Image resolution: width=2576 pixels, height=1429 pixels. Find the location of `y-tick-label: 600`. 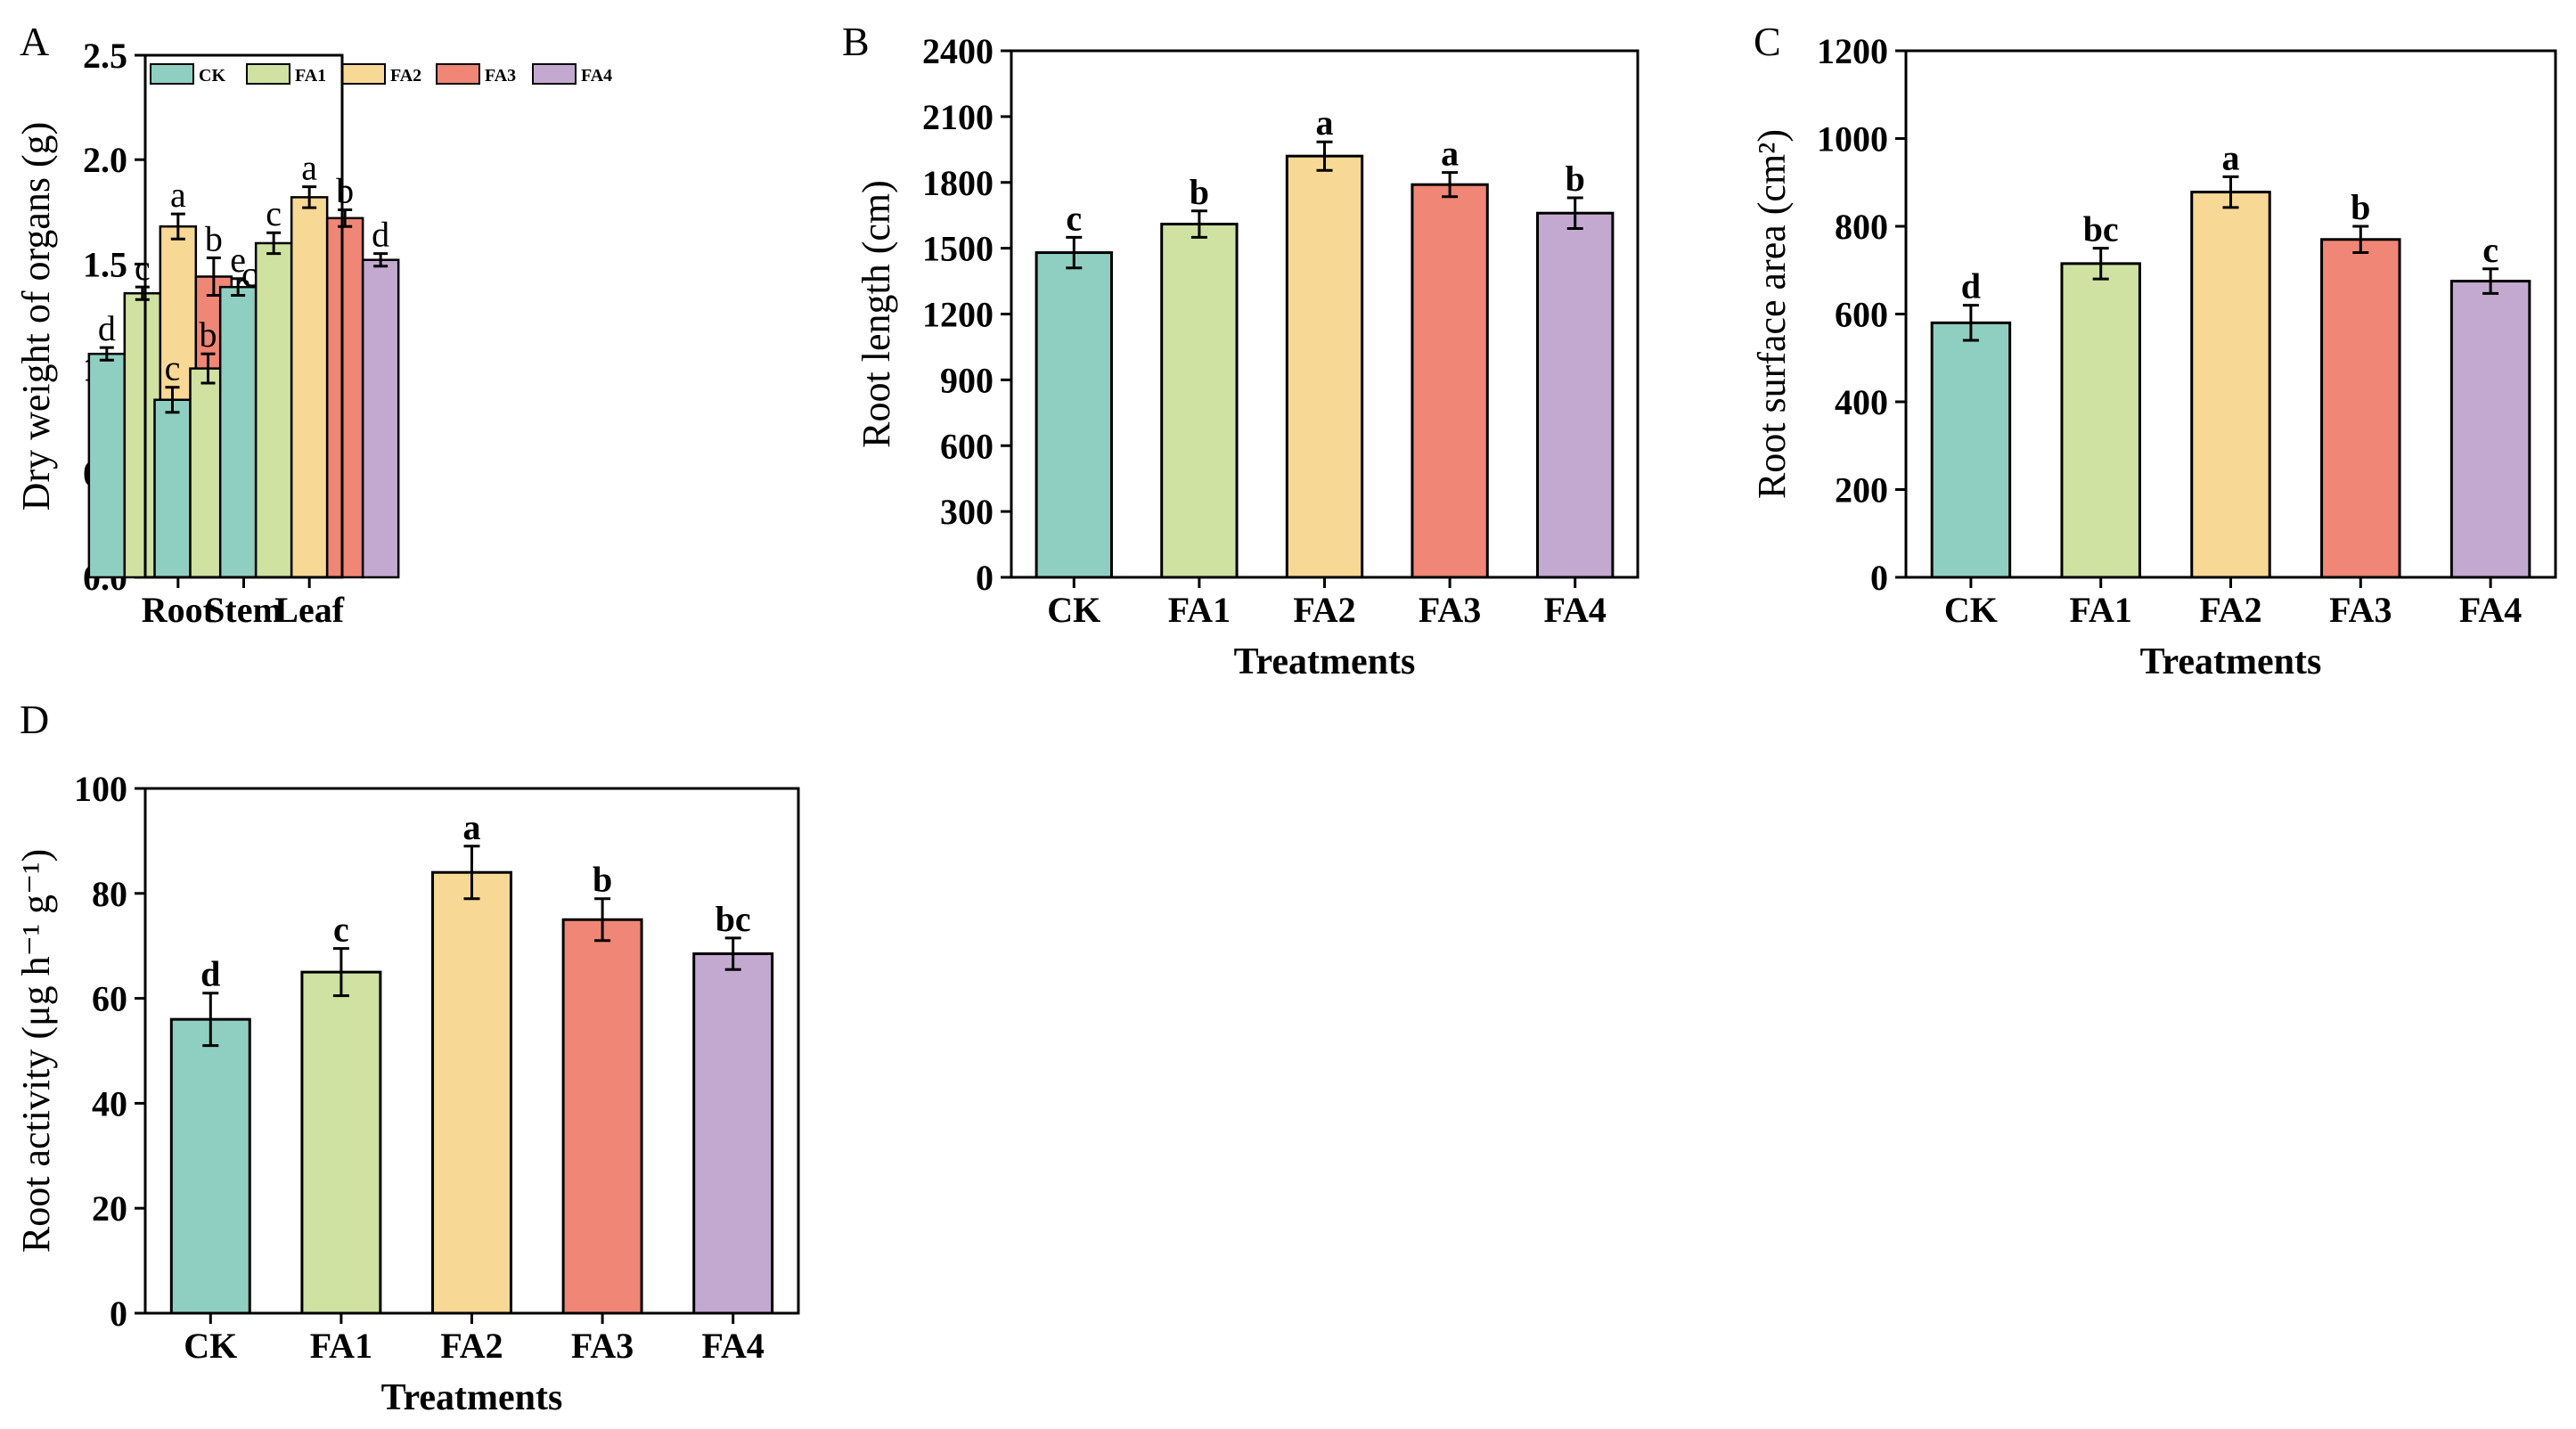

y-tick-label: 600 is located at coordinates (967, 446).